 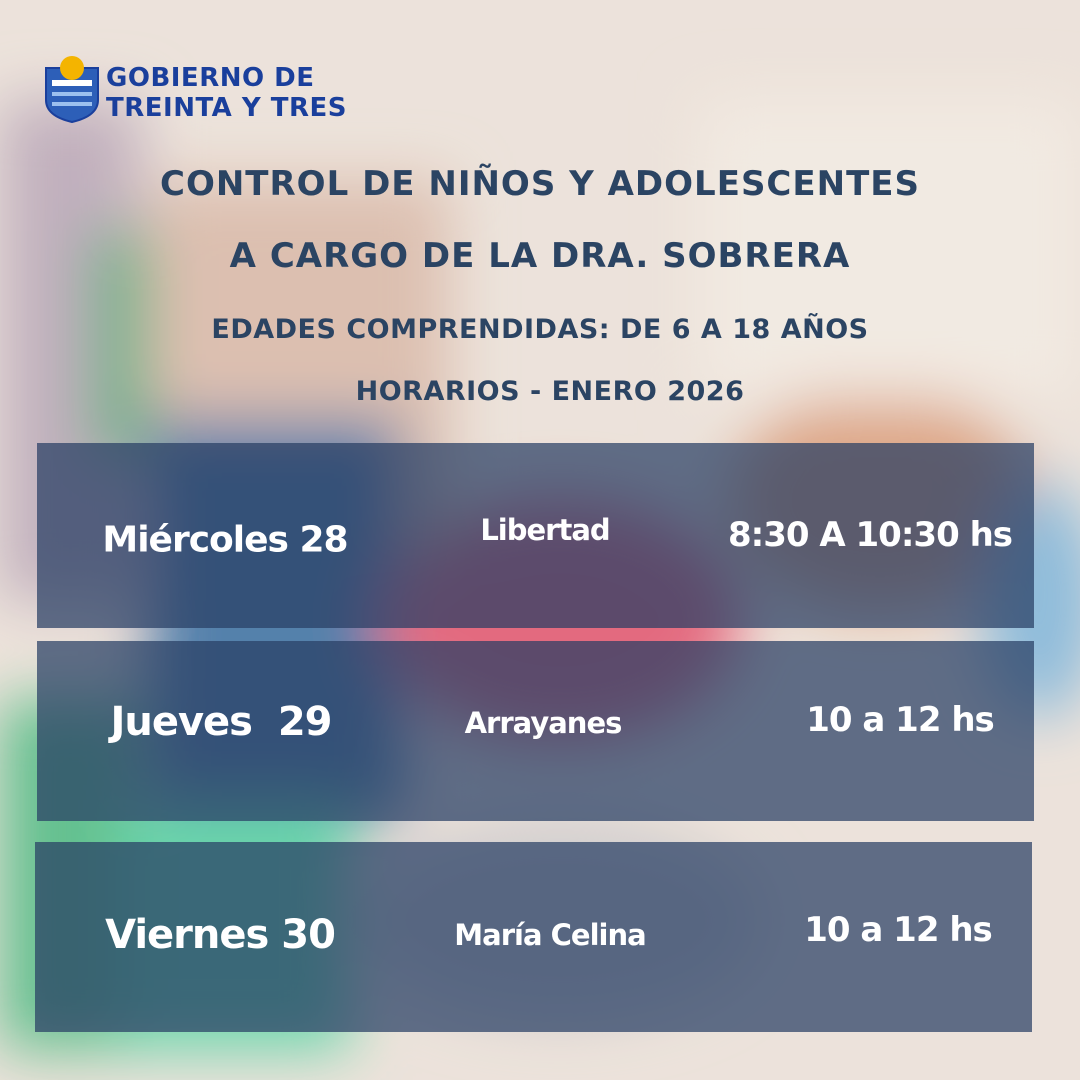 I want to click on title-line: A CARGO DE LA DRA. SOBRERA, so click(x=540, y=256).